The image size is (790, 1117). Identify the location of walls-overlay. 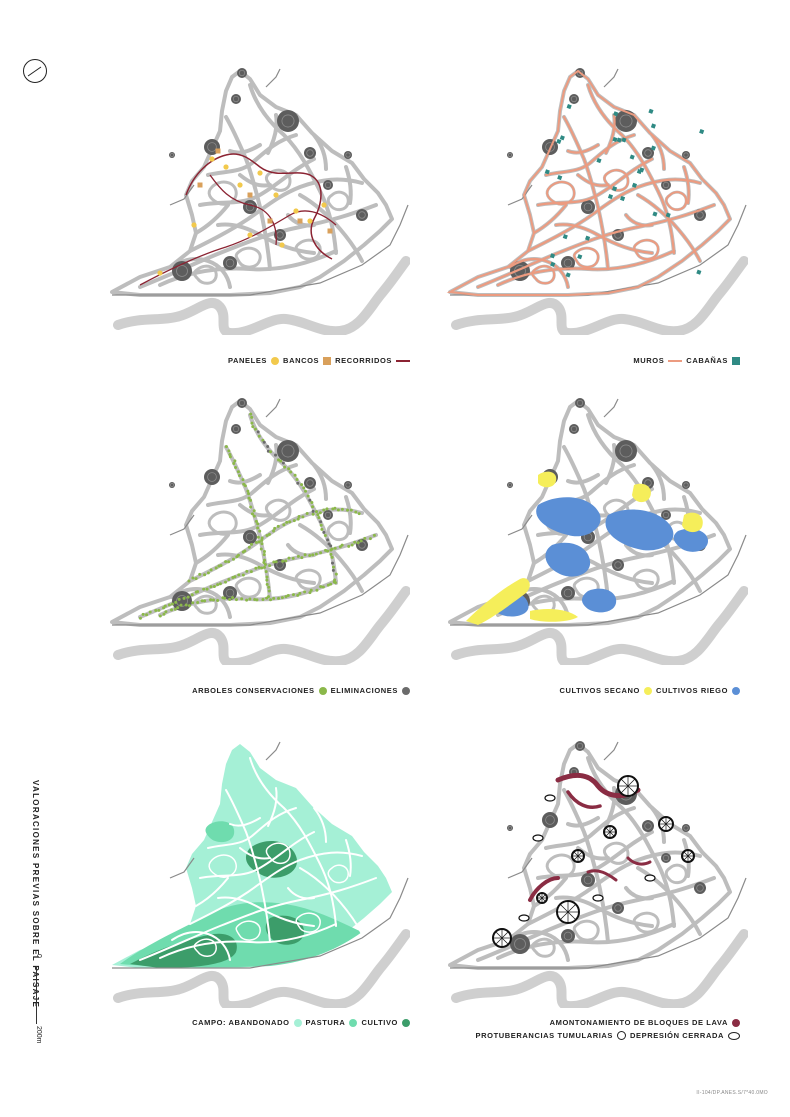
(589, 182).